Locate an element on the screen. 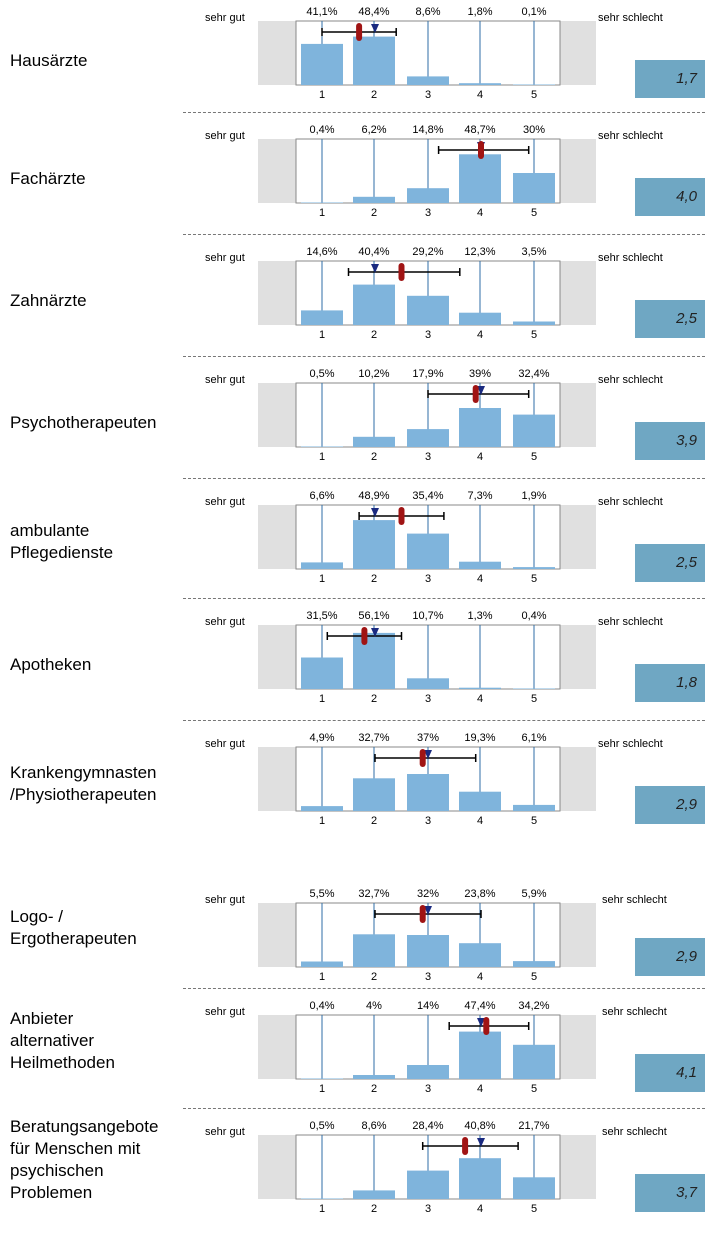  percent-label: 32,7% is located at coordinates (373, 894).